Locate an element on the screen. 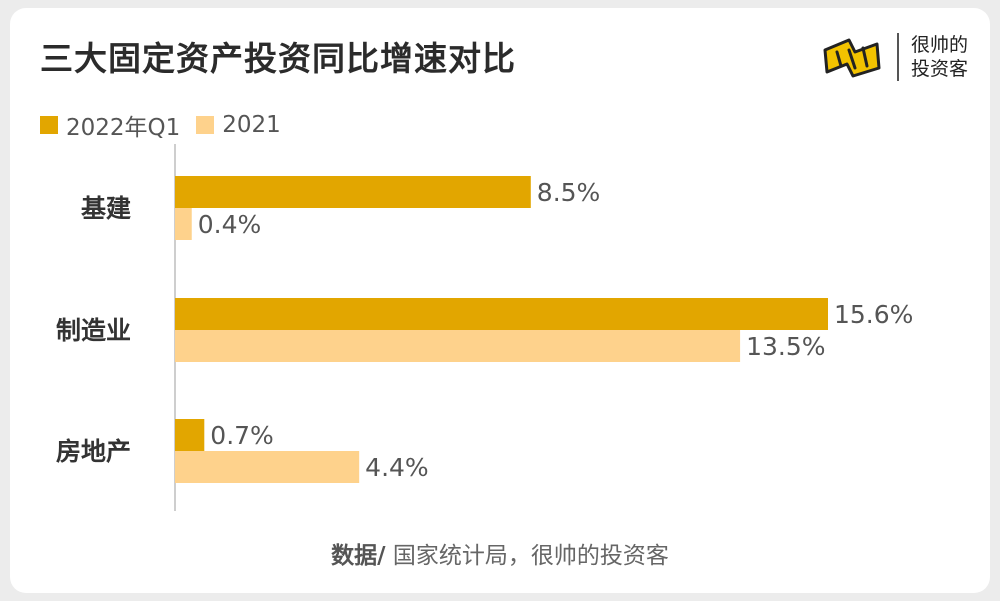 Image resolution: width=1000 pixels, height=601 pixels. data-label: 8.5% is located at coordinates (569, 192).